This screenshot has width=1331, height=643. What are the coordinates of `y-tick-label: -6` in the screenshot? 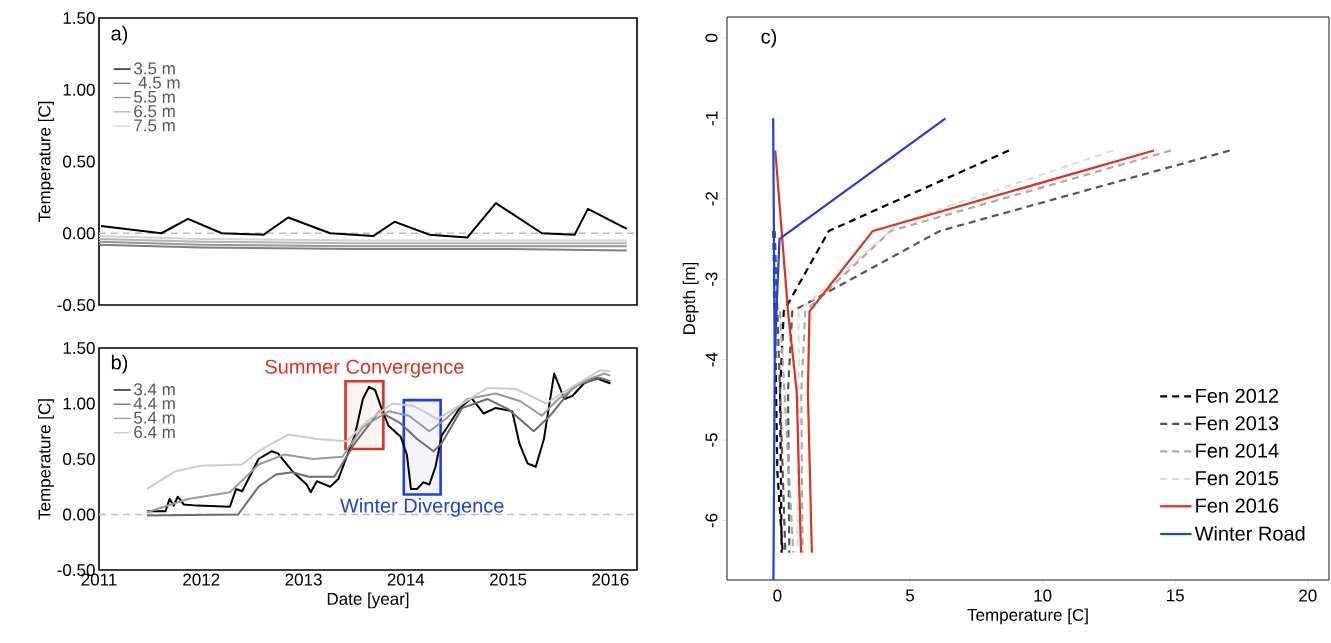 It's located at (711, 520).